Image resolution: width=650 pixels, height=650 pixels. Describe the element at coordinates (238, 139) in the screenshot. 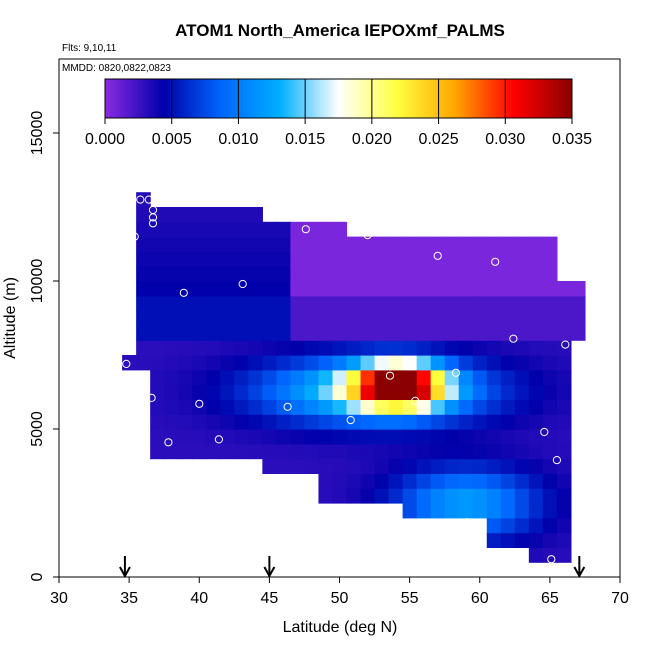

I see `colorbar-tick-label: 0.010` at that location.